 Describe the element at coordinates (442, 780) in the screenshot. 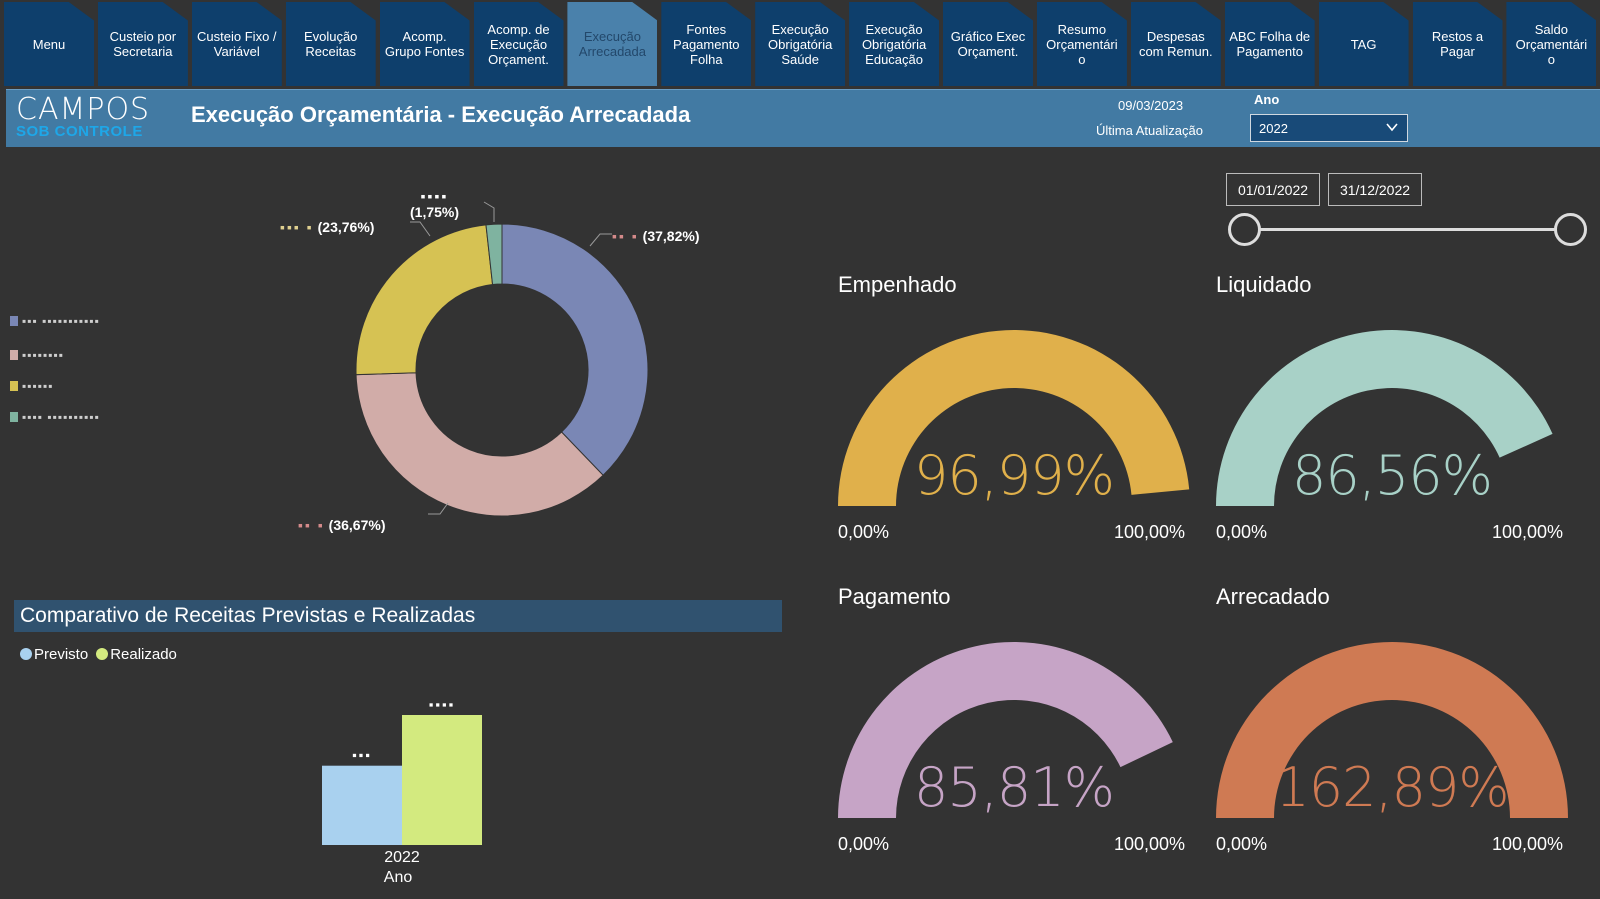

I see `bar-realizado` at that location.